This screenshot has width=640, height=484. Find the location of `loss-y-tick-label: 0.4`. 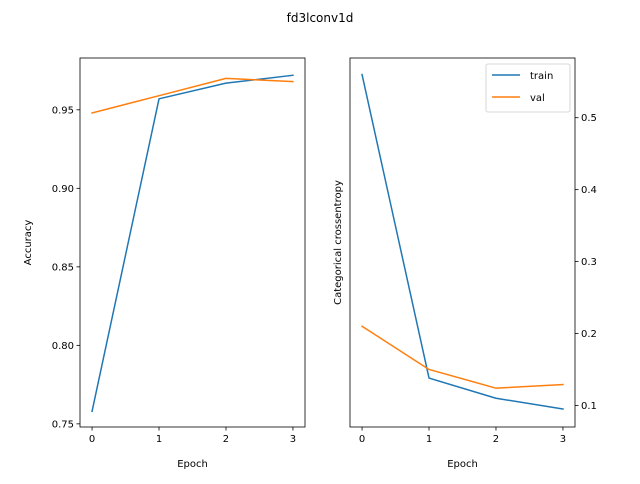

loss-y-tick-label: 0.4 is located at coordinates (589, 190).